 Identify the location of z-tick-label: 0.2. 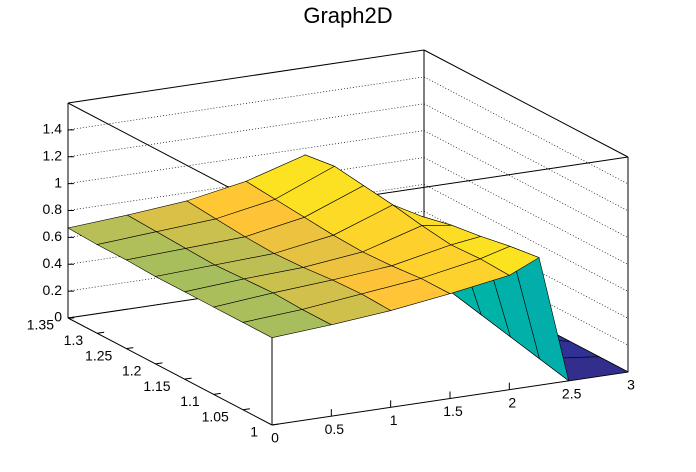
(53, 290).